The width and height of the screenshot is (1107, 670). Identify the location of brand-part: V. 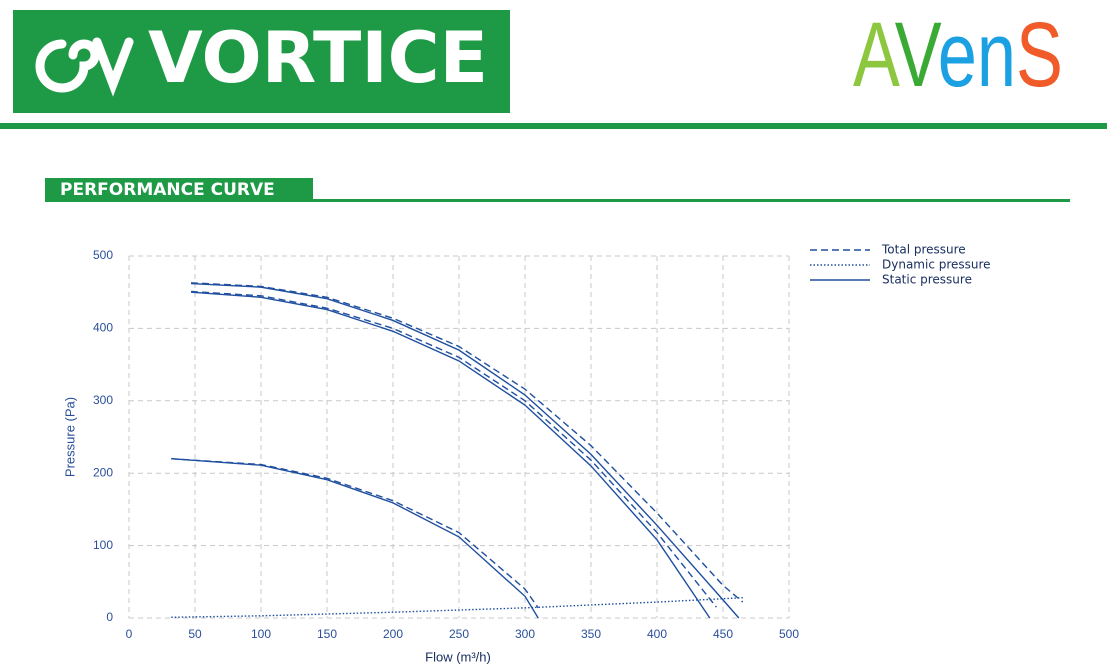
(918, 55).